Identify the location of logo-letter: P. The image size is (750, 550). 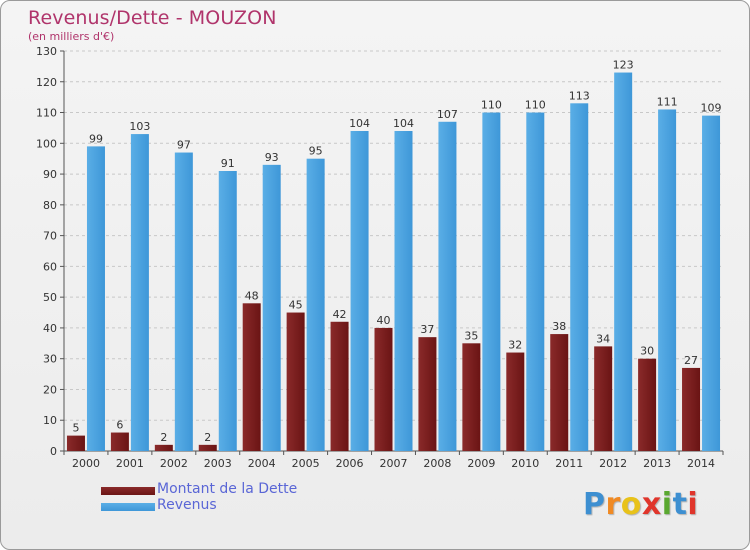
(594, 504).